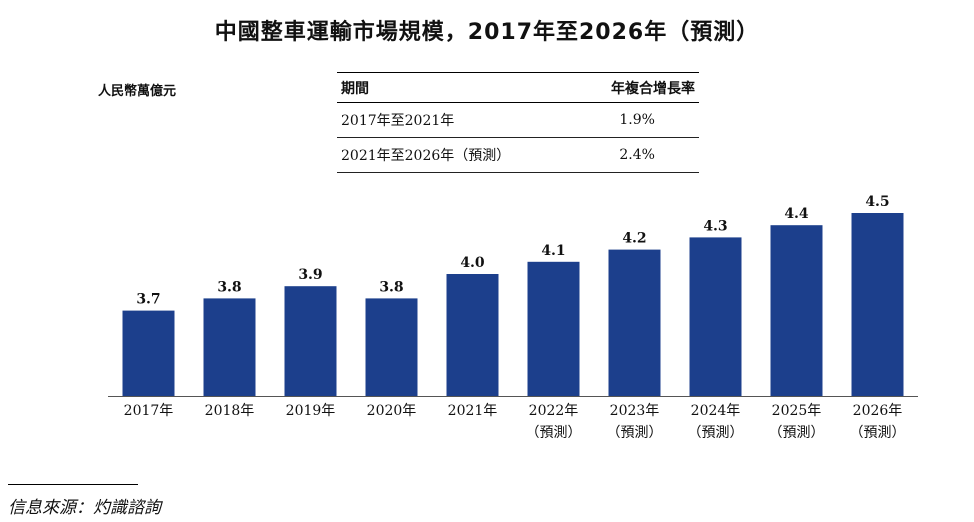 This screenshot has height=522, width=974. I want to click on x-tick-label: 2020年, so click(392, 411).